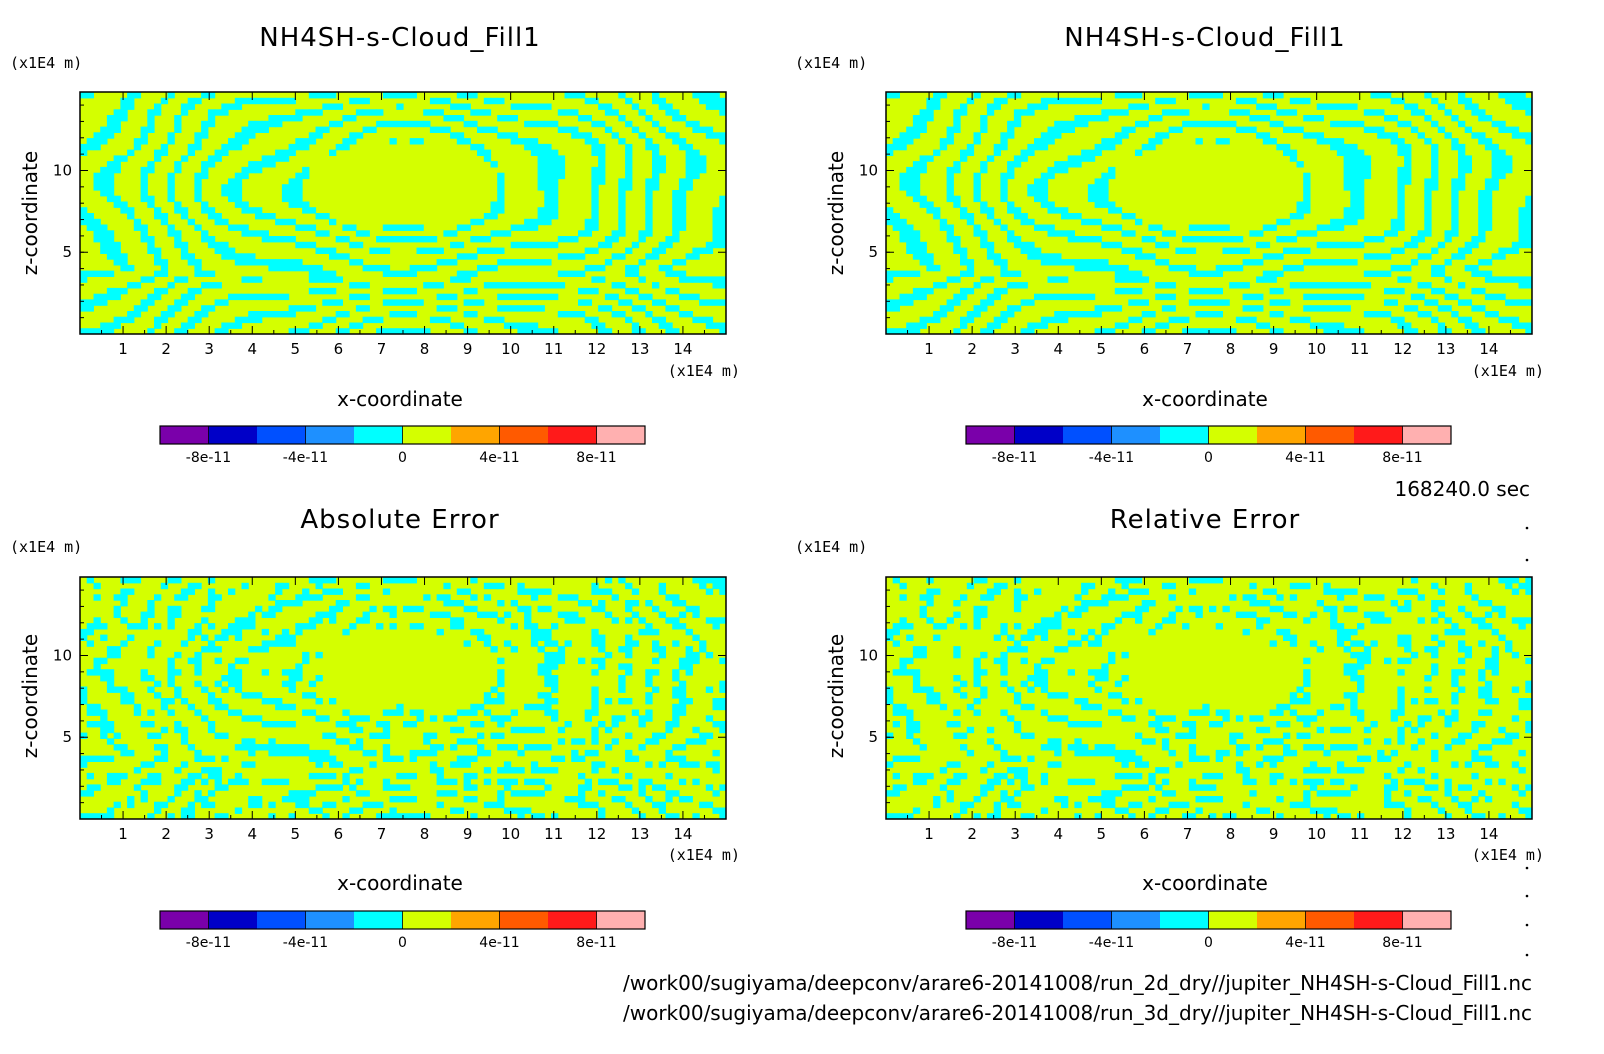 The height and width of the screenshot is (1054, 1604). I want to click on x-tick-label: 13, so click(639, 349).